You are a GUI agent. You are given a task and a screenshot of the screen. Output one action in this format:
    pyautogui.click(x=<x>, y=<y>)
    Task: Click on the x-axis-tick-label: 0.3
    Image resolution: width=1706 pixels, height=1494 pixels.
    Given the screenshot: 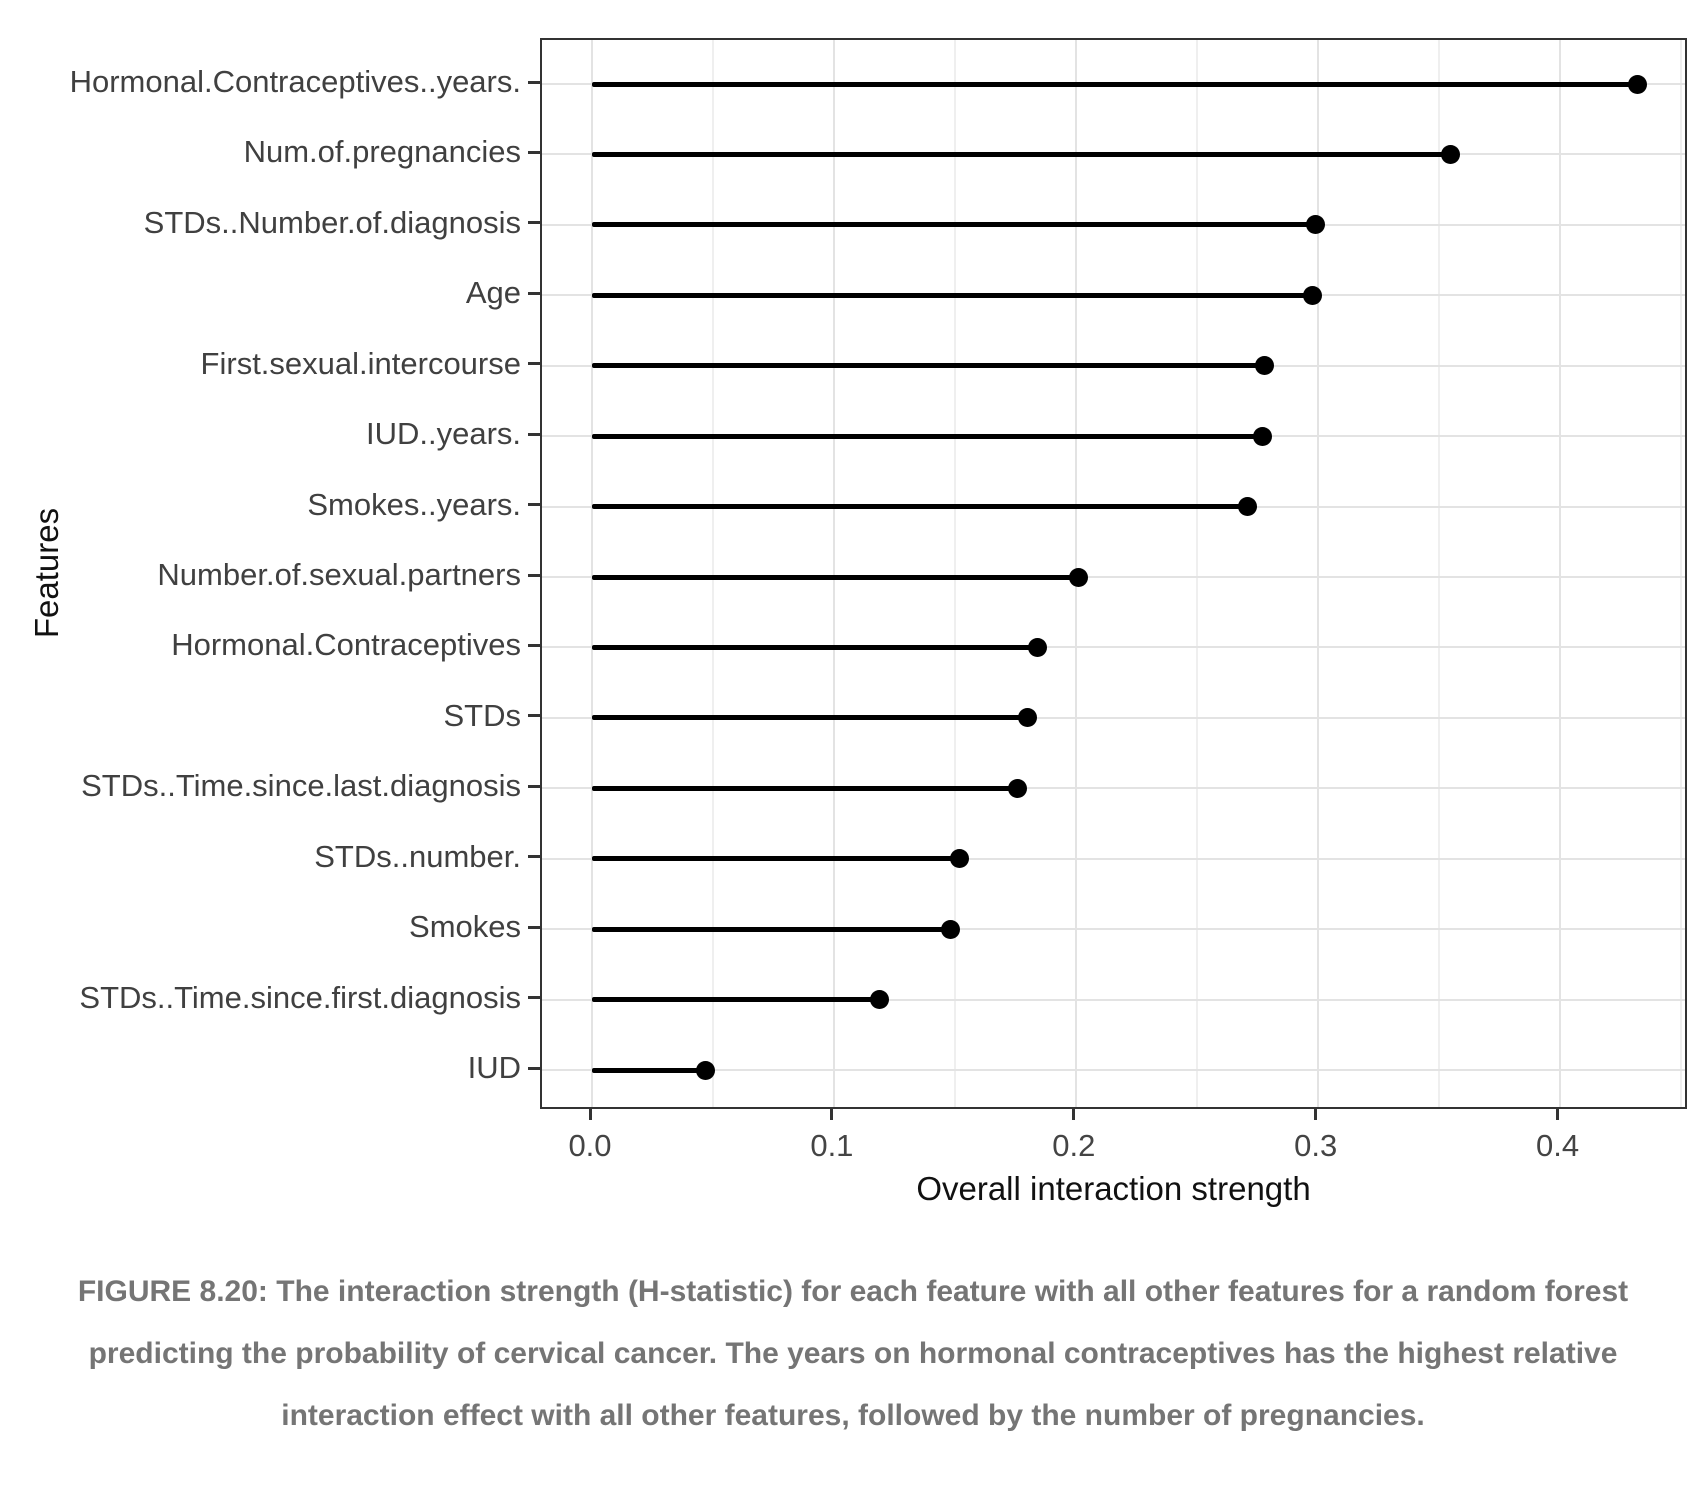 What is the action you would take?
    pyautogui.click(x=1316, y=1145)
    